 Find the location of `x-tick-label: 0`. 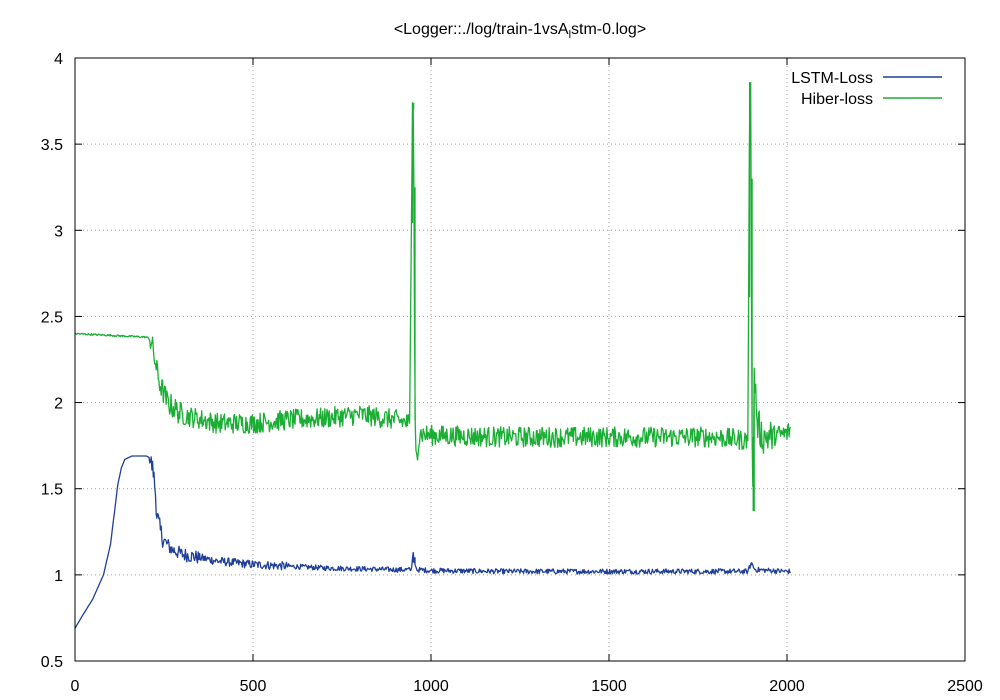

x-tick-label: 0 is located at coordinates (75, 686).